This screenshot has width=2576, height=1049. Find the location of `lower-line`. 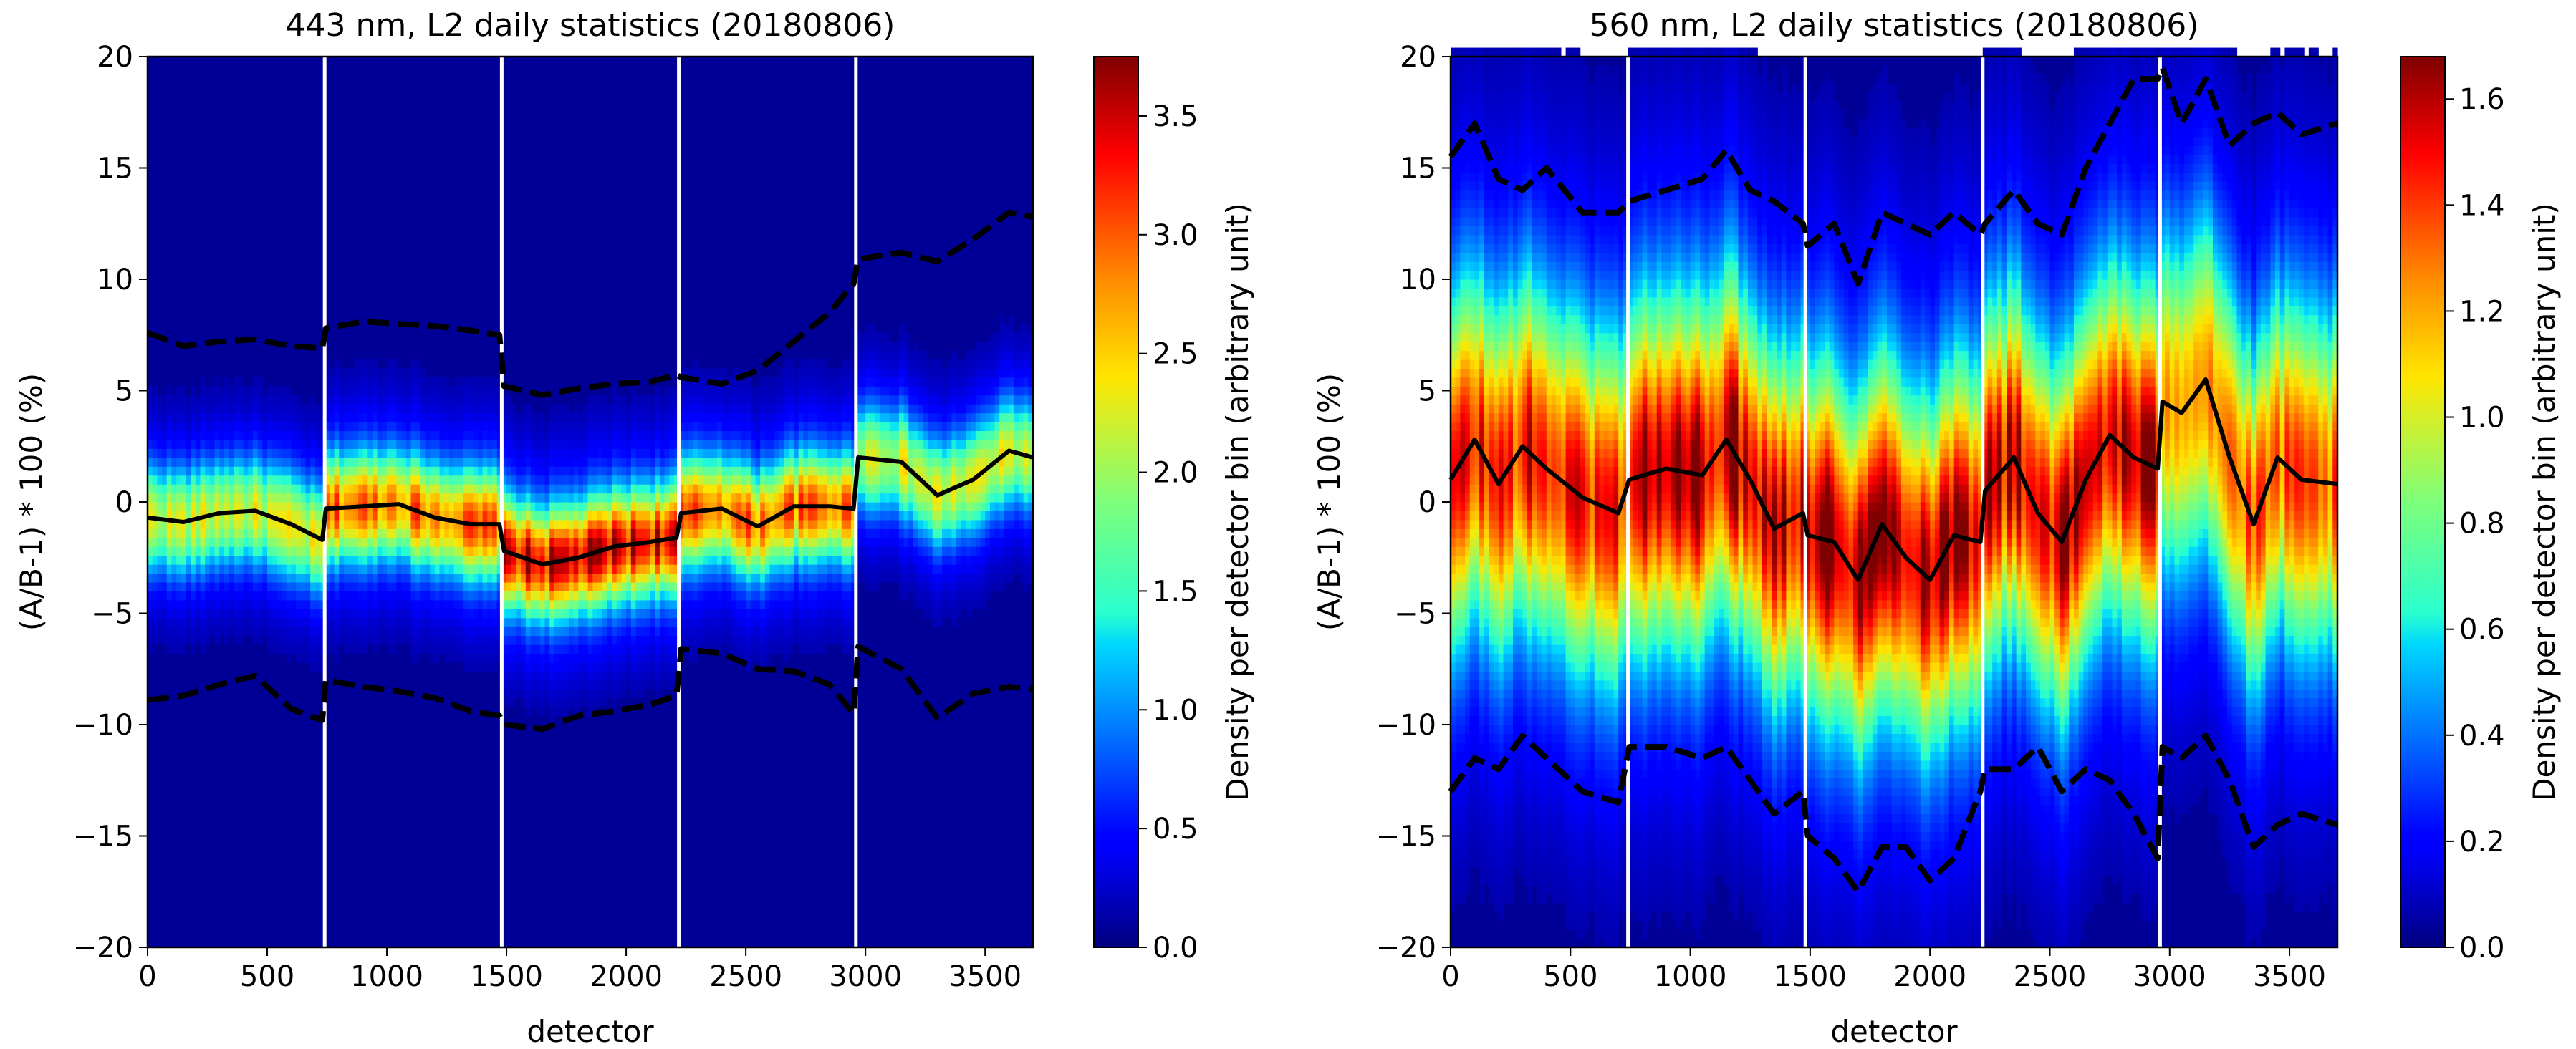

lower-line is located at coordinates (590, 688).